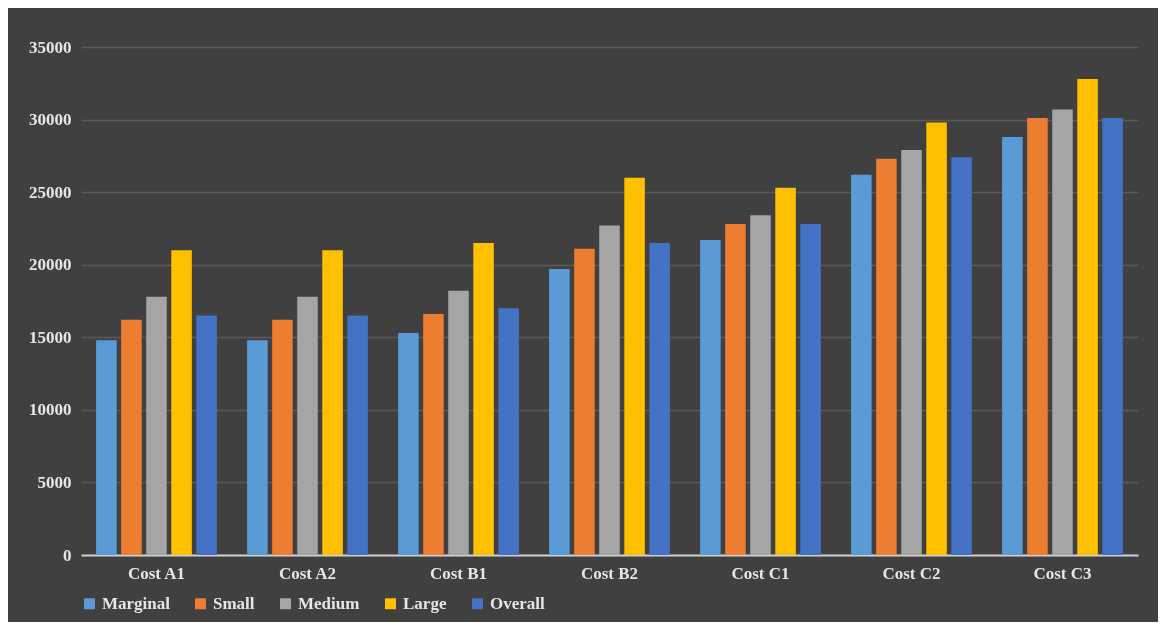 The image size is (1166, 630). Describe the element at coordinates (458, 573) in the screenshot. I see `x-tick-label: Cost B1` at that location.